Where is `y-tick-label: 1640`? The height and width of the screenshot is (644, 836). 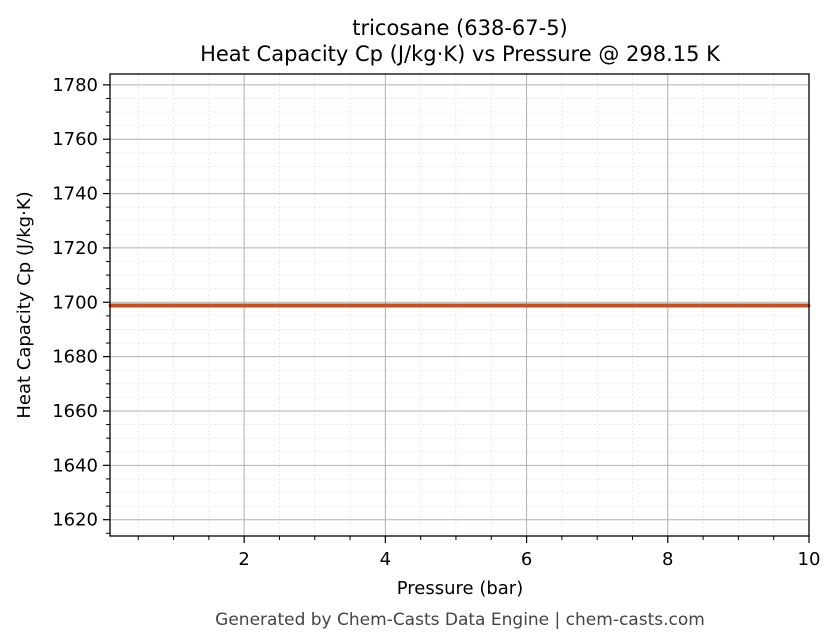 y-tick-label: 1640 is located at coordinates (75, 465).